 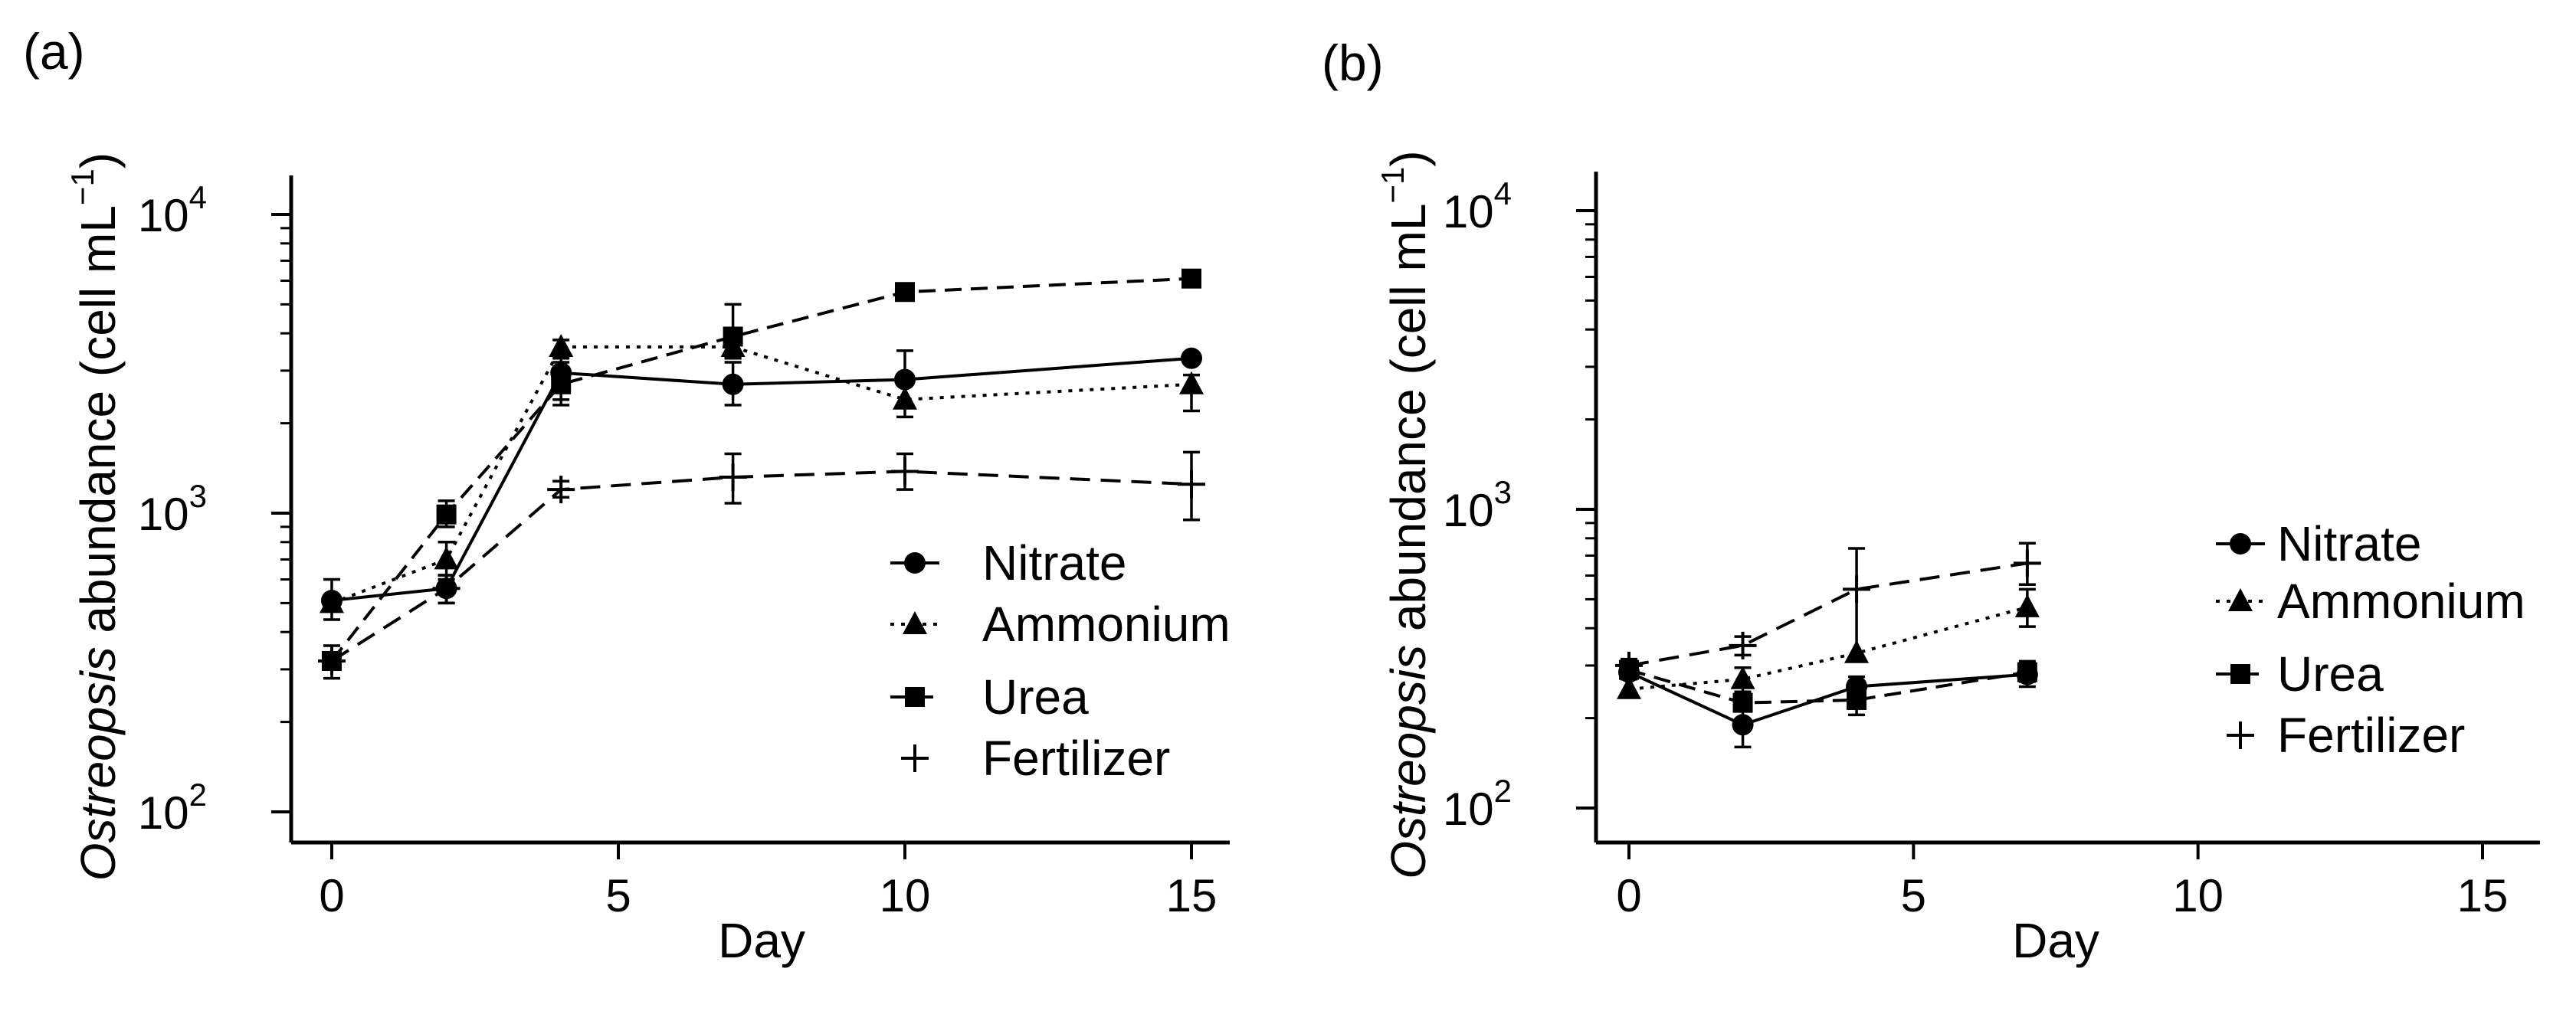 I want to click on y-axis-label: Ostreopsis abundance (cell mL−1), so click(x=95, y=516).